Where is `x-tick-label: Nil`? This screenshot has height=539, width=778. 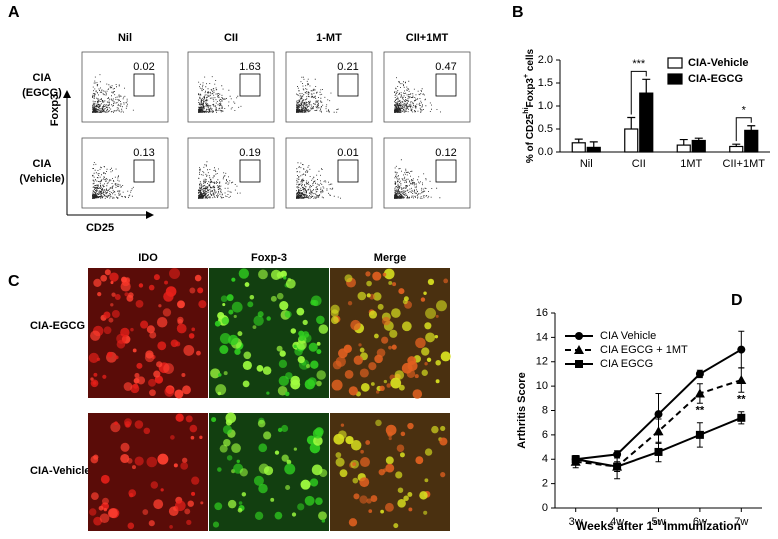 x-tick-label: Nil is located at coordinates (586, 164).